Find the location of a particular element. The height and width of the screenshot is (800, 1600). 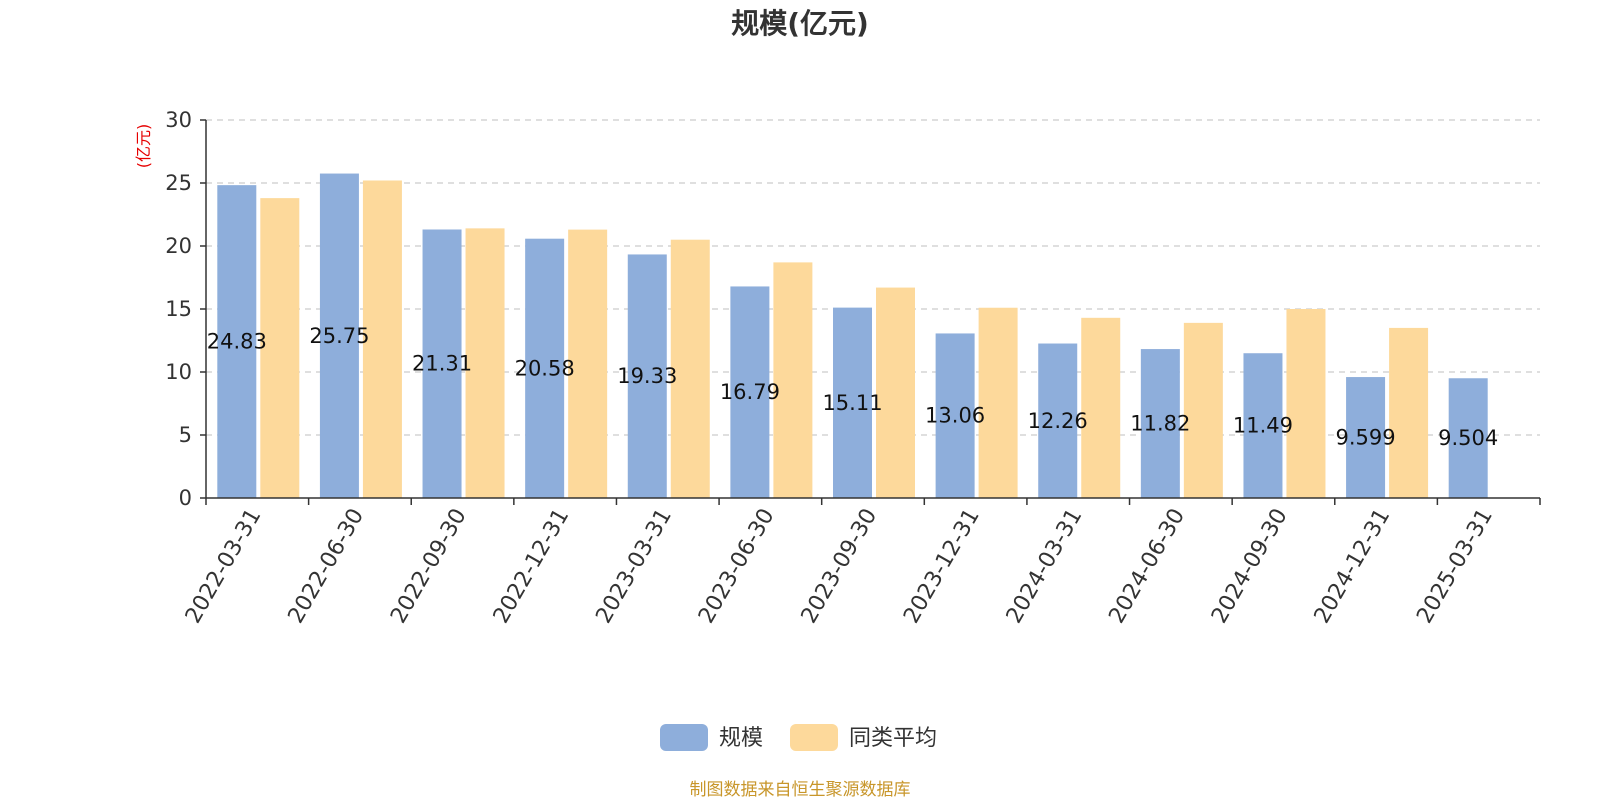

chart-title: 规模(亿元) is located at coordinates (800, 23).